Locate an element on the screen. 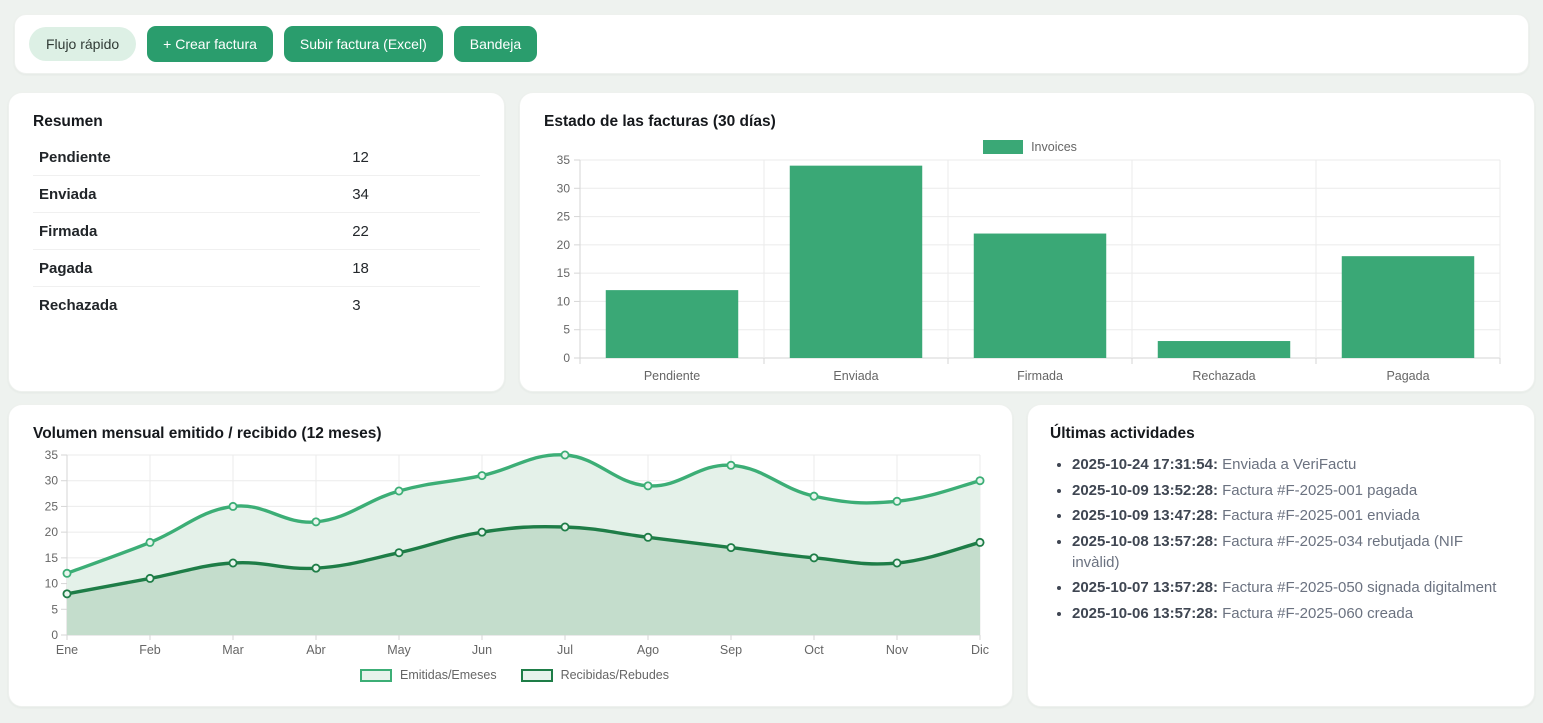 The width and height of the screenshot is (1543, 723). svg-text: Pagada is located at coordinates (1407, 376).